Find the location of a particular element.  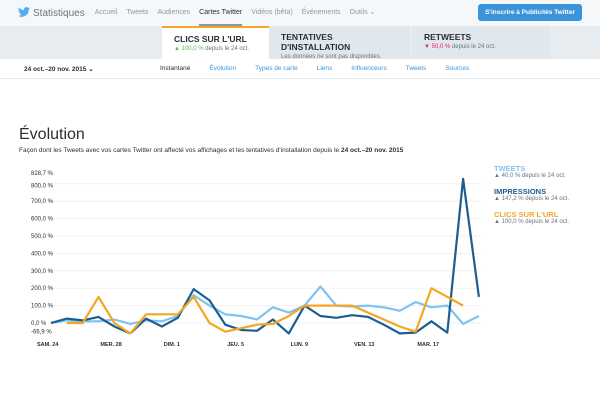

y-tick-label: 0,0 % is located at coordinates (39, 324).